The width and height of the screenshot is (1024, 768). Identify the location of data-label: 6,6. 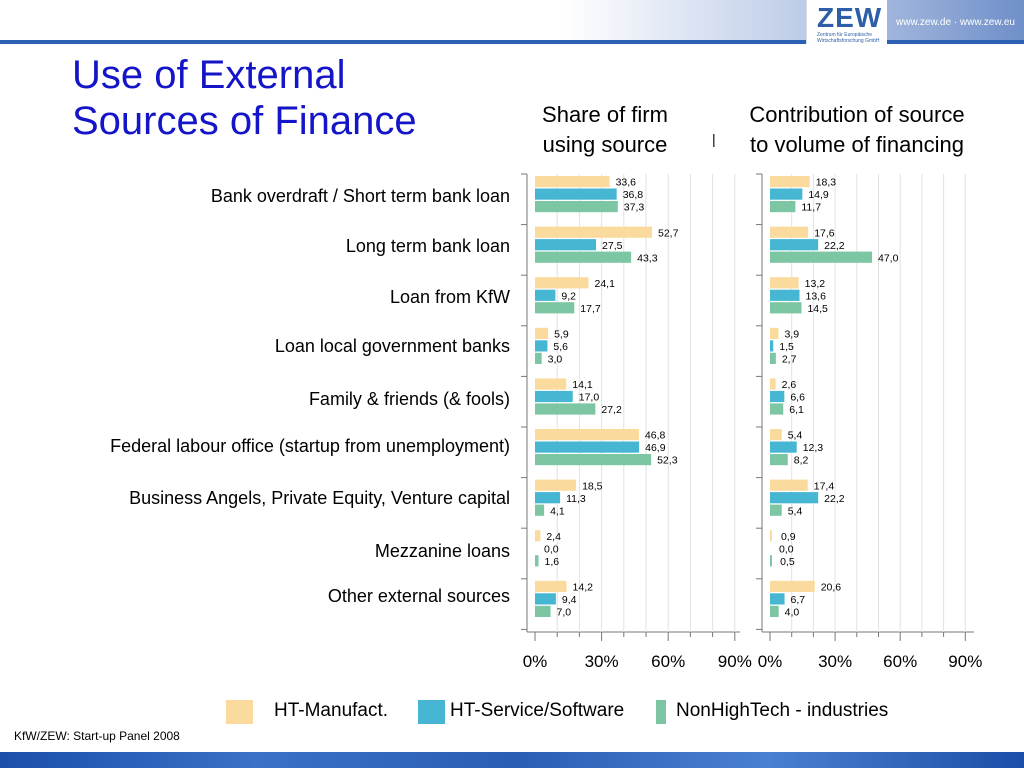
(797, 398).